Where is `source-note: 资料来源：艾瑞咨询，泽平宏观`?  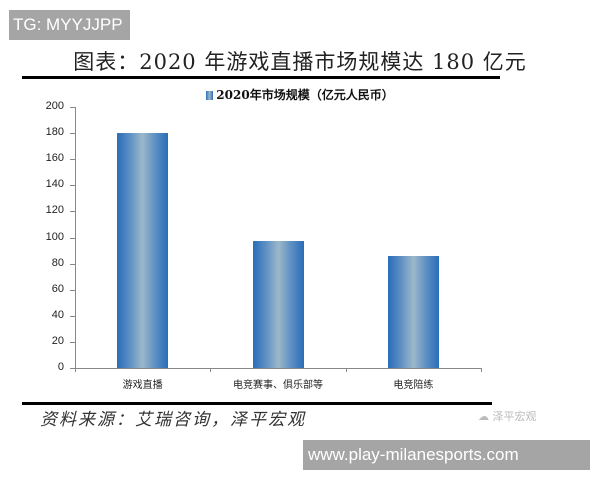
source-note: 资料来源：艾瑞咨询，泽平宏观 is located at coordinates (173, 420).